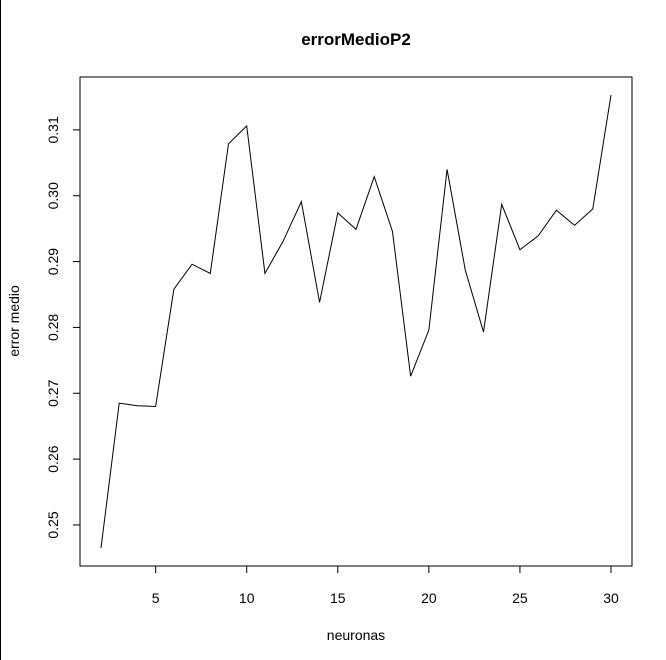  Describe the element at coordinates (53, 195) in the screenshot. I see `y-tick-label-5: 0.30` at that location.